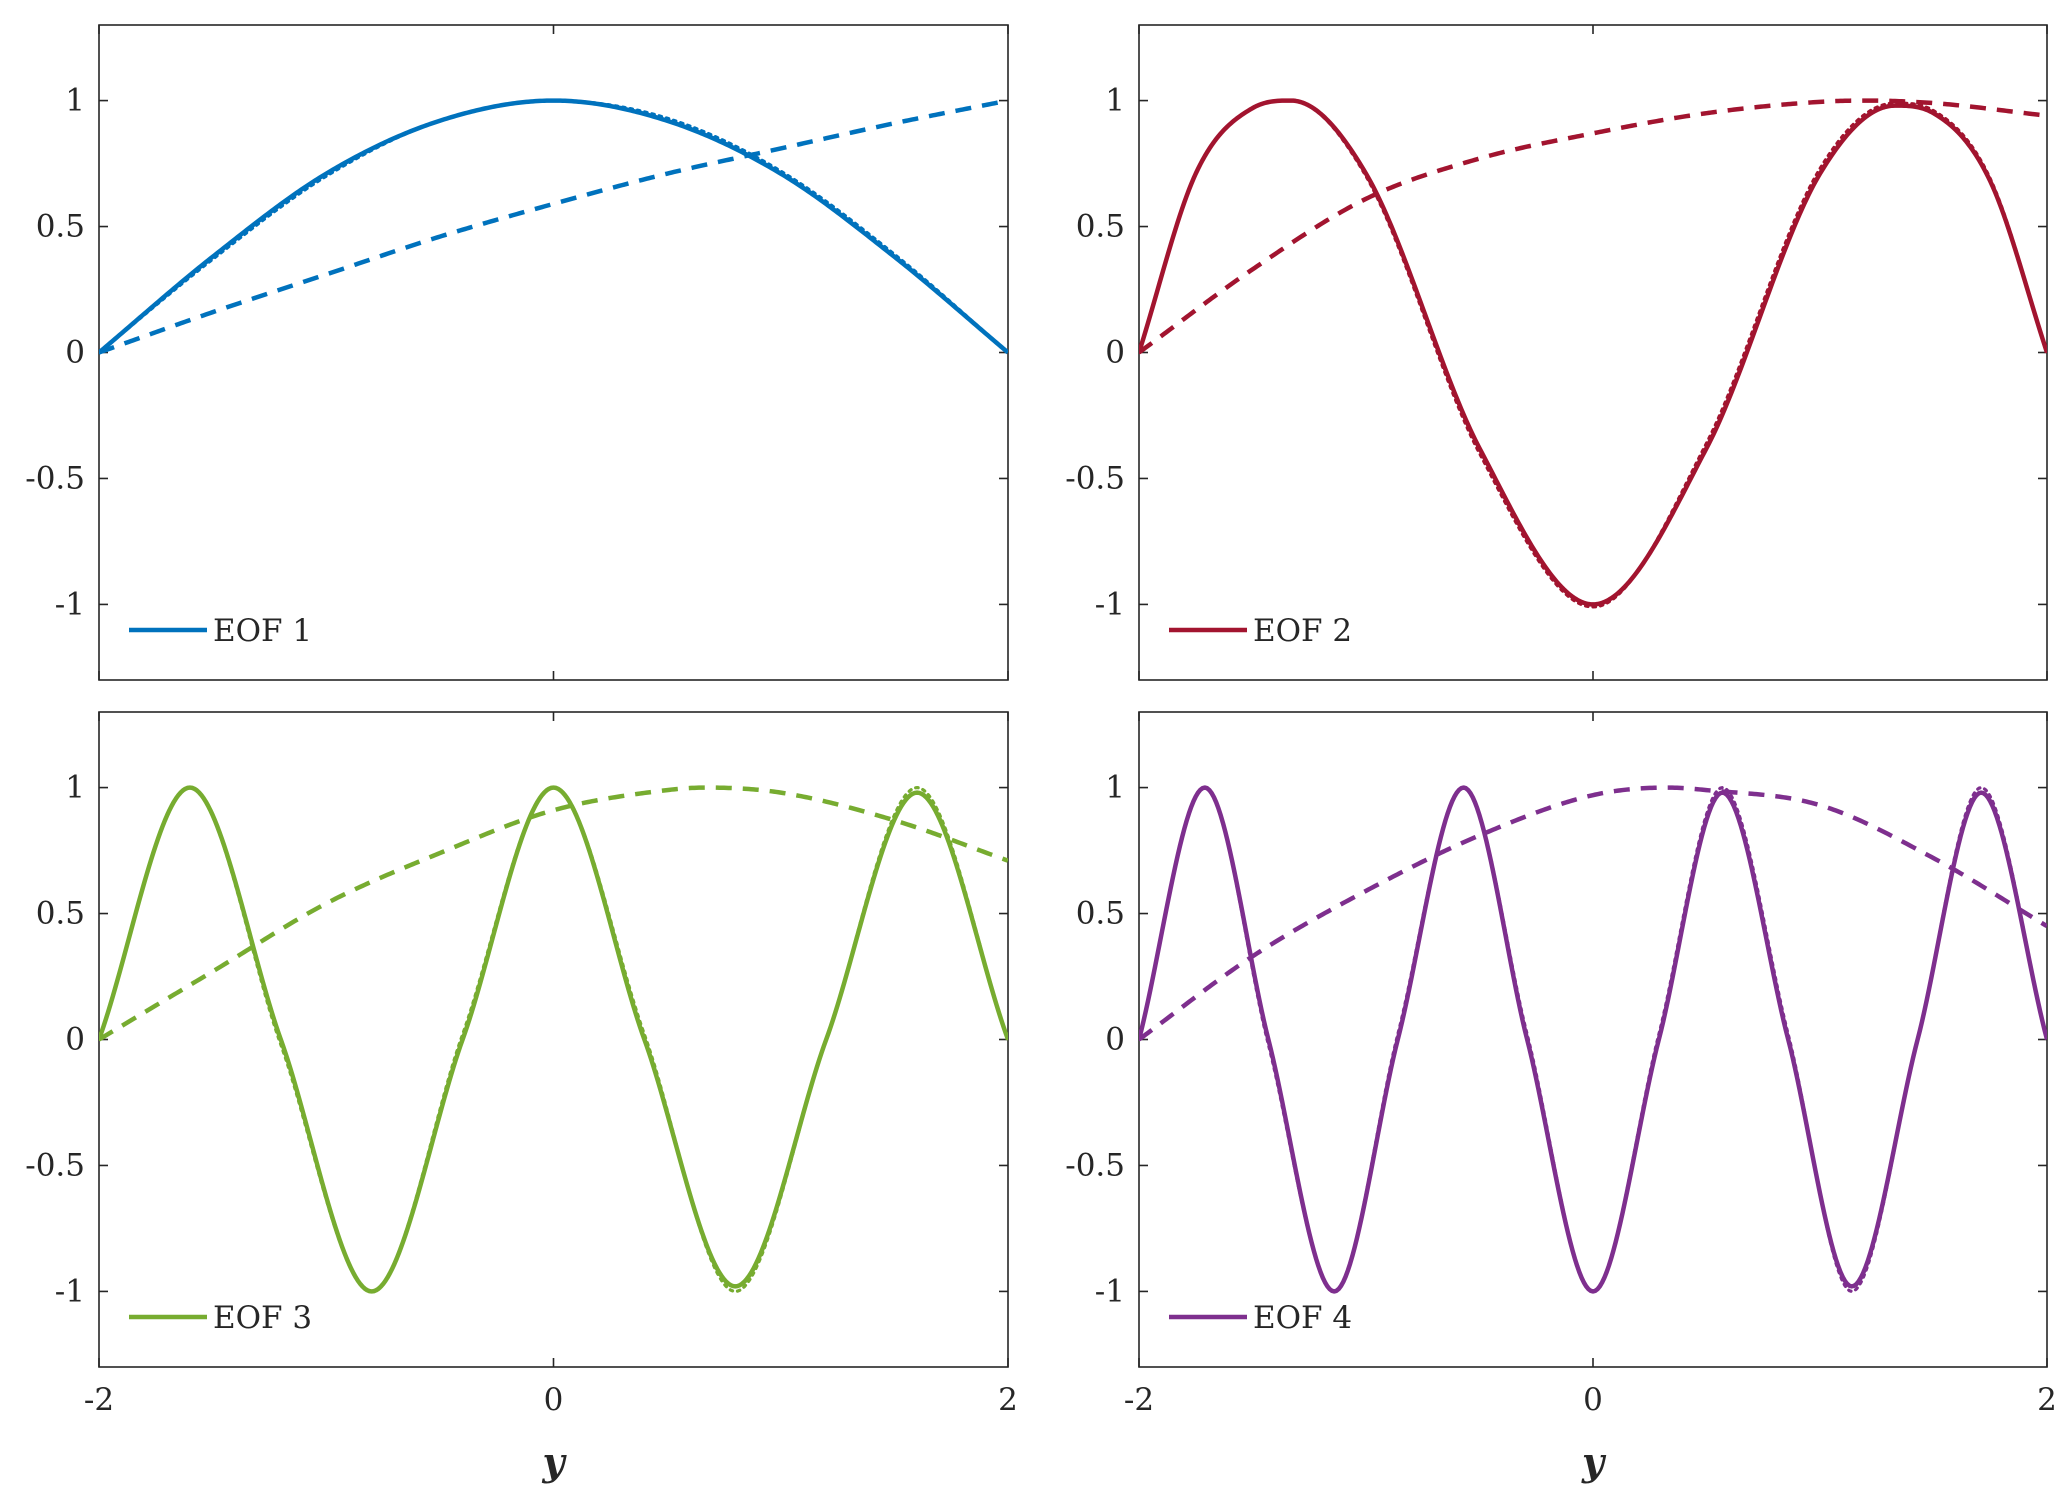 The image size is (2067, 1493). Describe the element at coordinates (1302, 631) in the screenshot. I see `legend-label: EOF 2` at that location.